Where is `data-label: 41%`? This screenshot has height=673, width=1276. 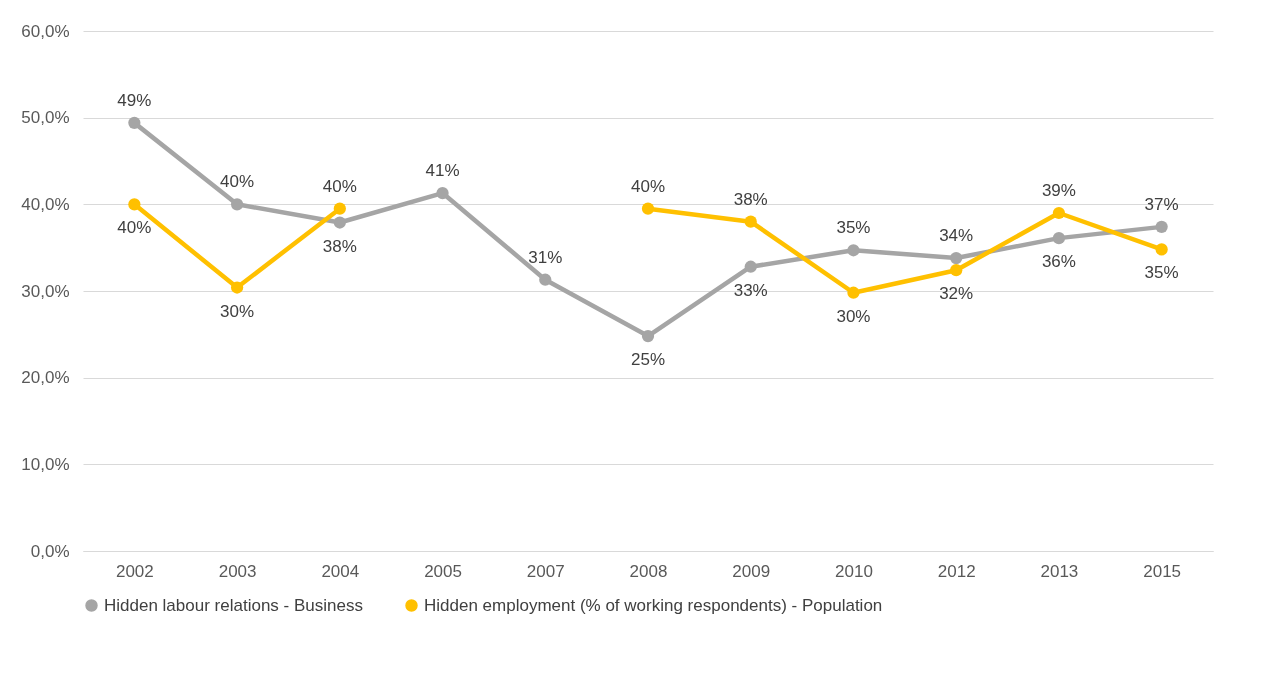 data-label: 41% is located at coordinates (442, 171).